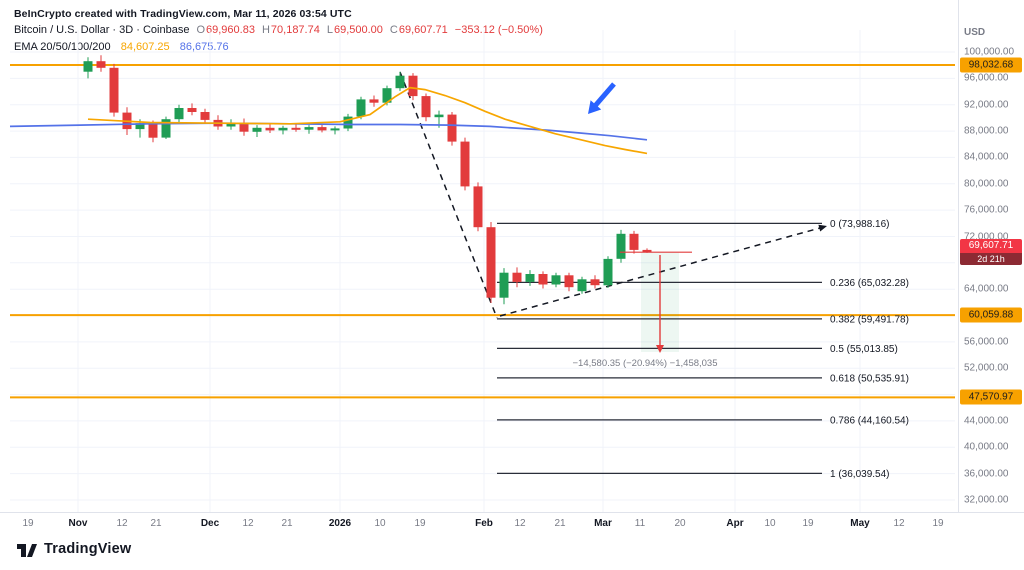 The width and height of the screenshot is (1024, 570). I want to click on ohlc-key: C, so click(393, 30).